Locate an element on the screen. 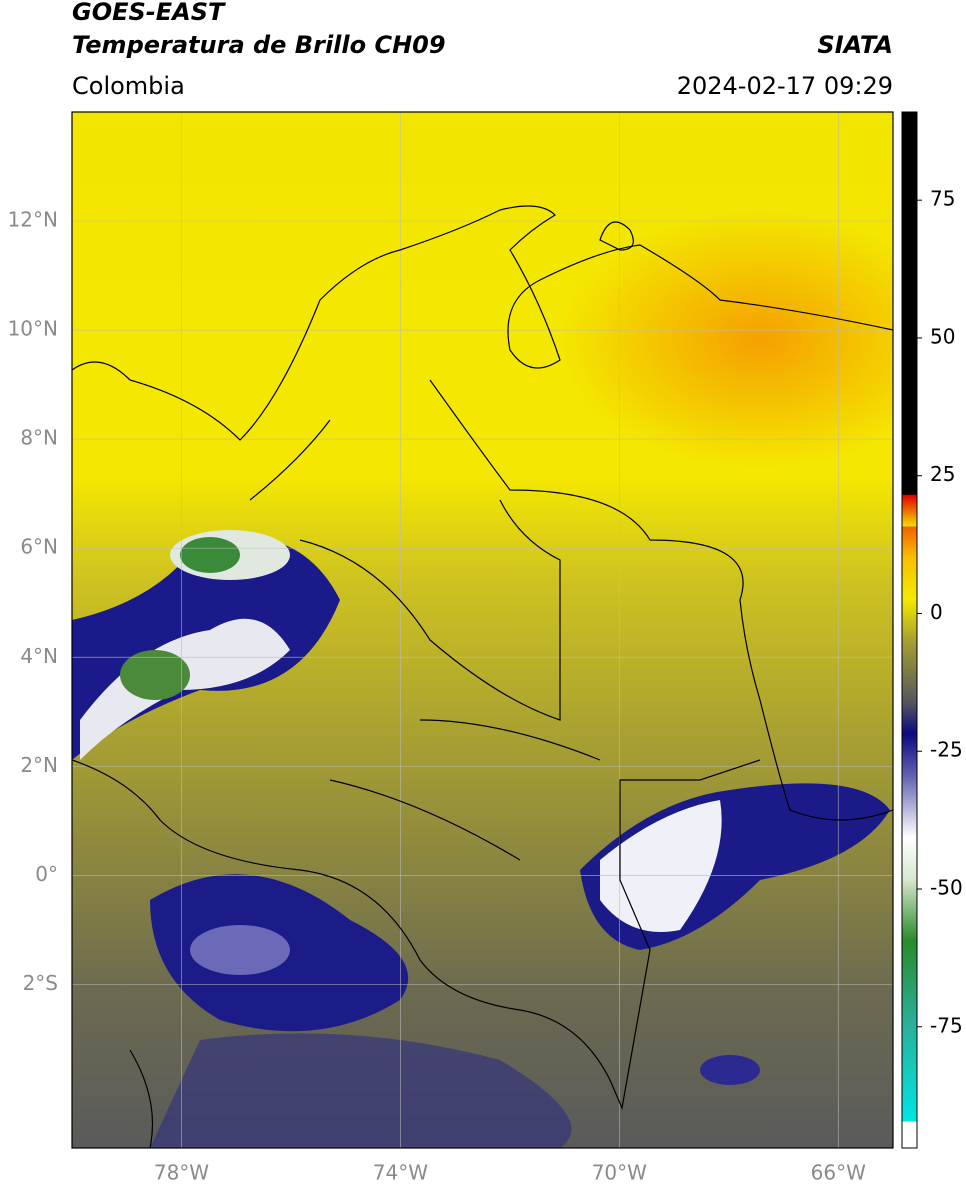 This screenshot has height=1194, width=966. header-datetime: 2024-02-17 09:29 is located at coordinates (785, 86).